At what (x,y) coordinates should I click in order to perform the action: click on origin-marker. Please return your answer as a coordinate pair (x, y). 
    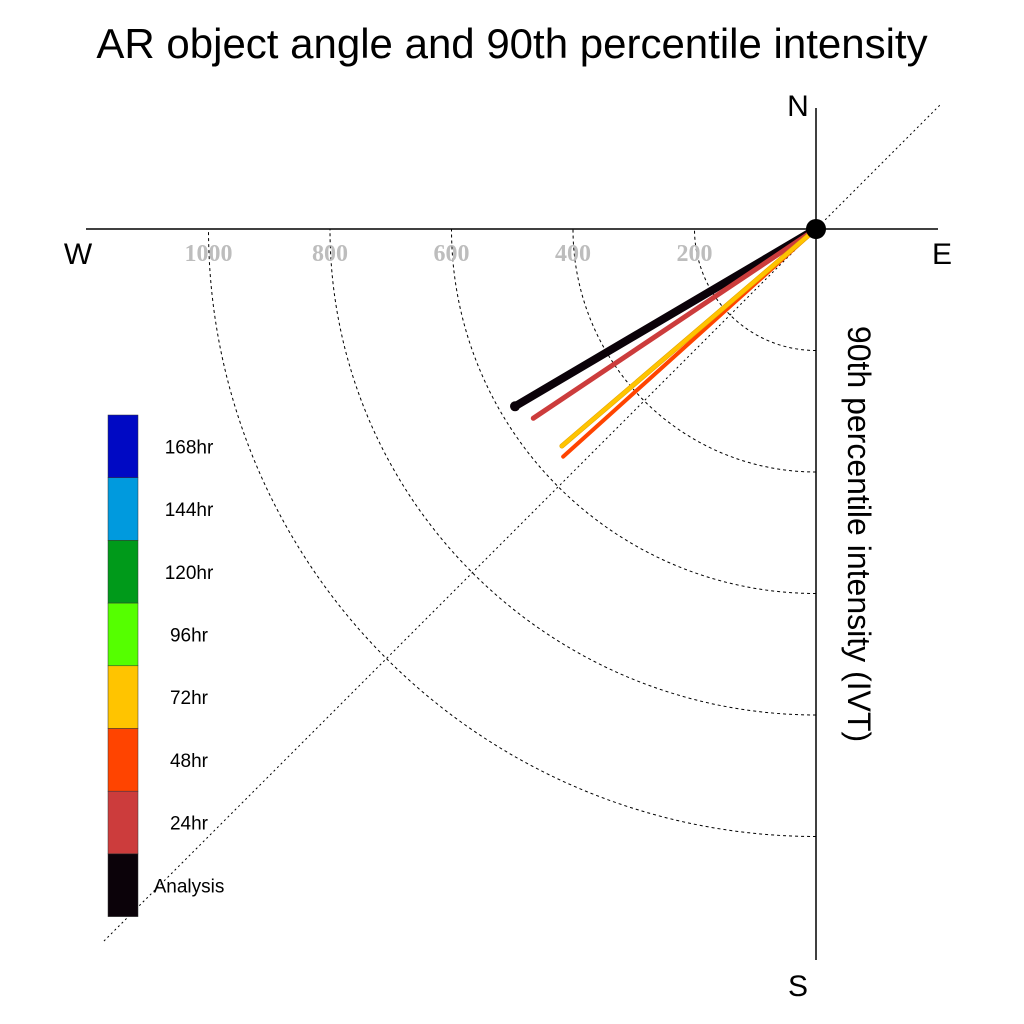
    Looking at the image, I should click on (816, 229).